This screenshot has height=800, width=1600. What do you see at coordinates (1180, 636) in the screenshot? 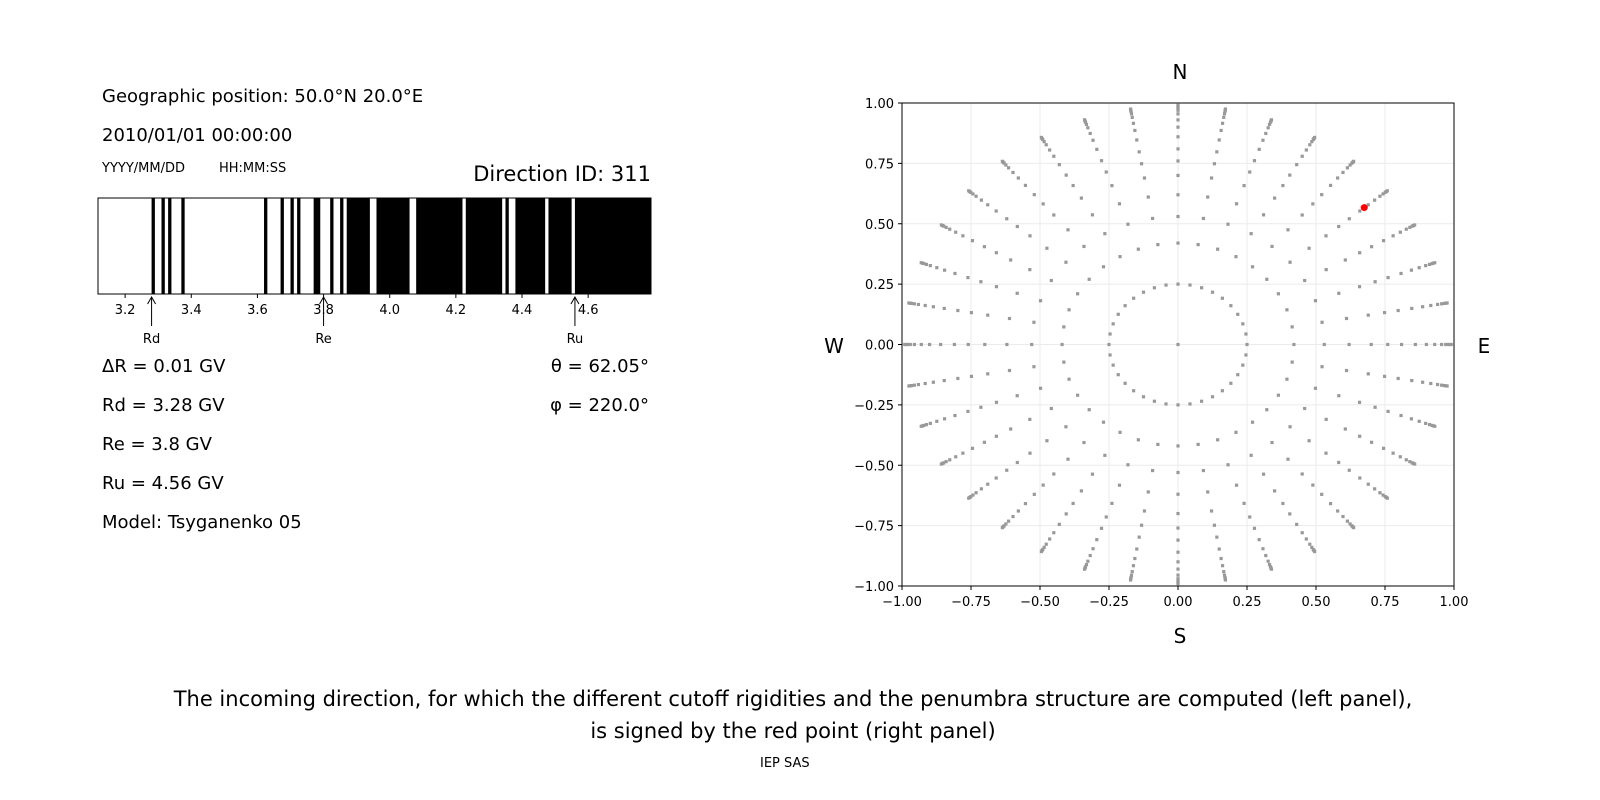
I see `compass-south: S` at bounding box center [1180, 636].